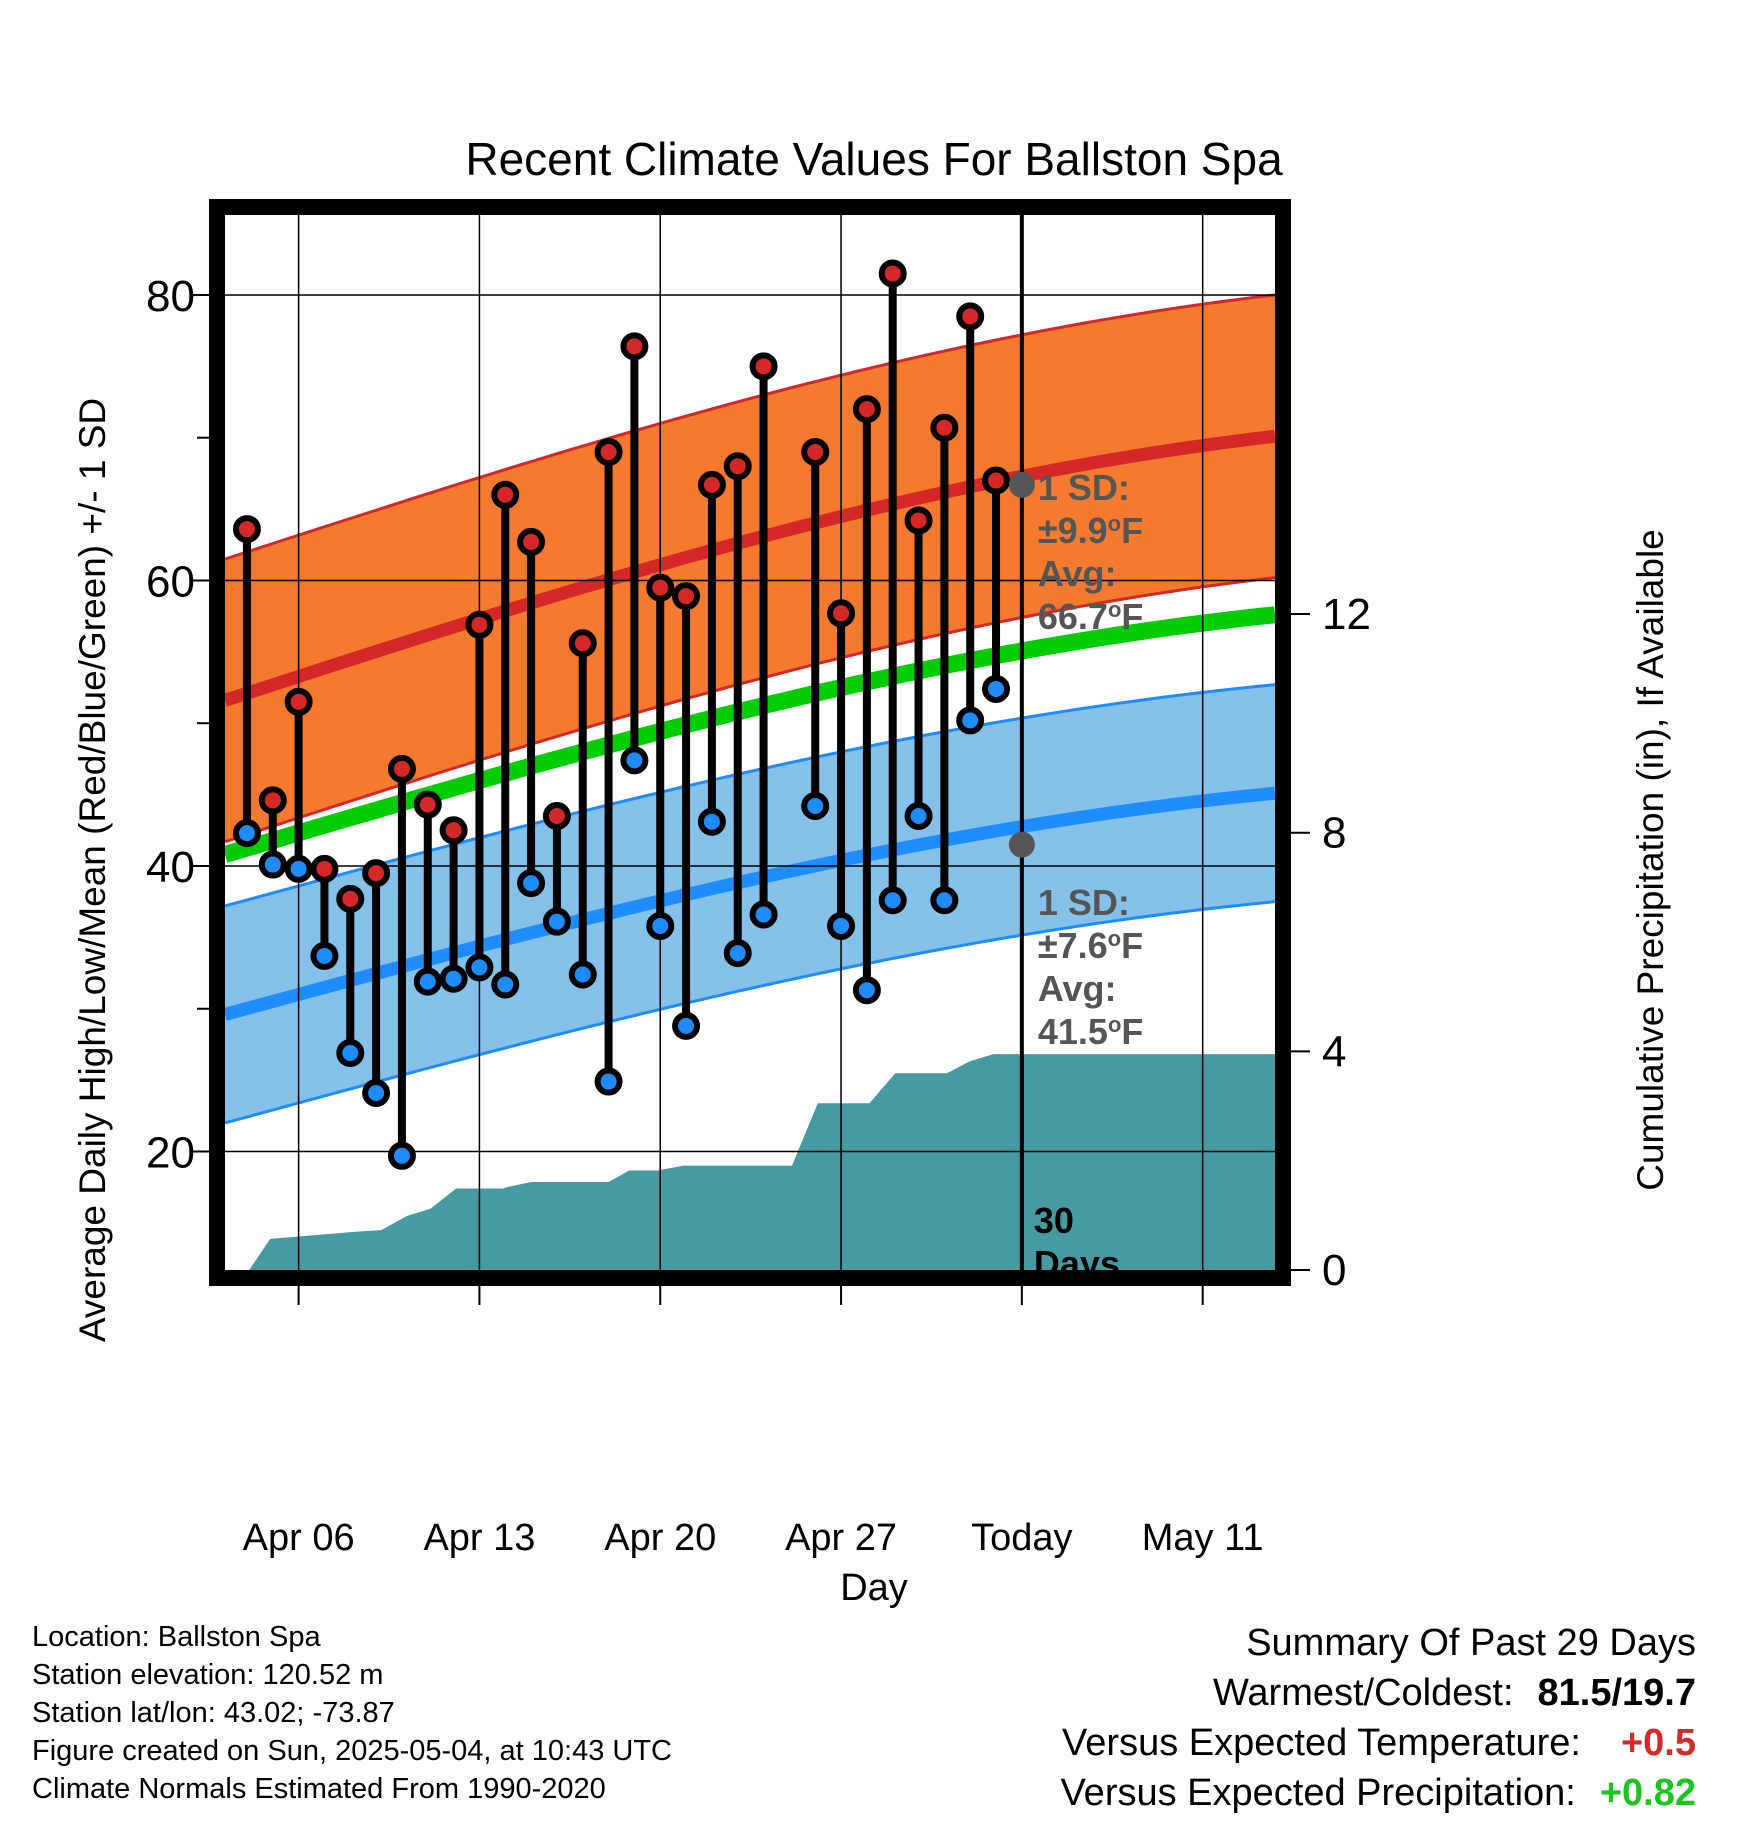  What do you see at coordinates (319, 1789) in the screenshot?
I see `normals-text: Climate Normals Estimated From 1990-2020` at bounding box center [319, 1789].